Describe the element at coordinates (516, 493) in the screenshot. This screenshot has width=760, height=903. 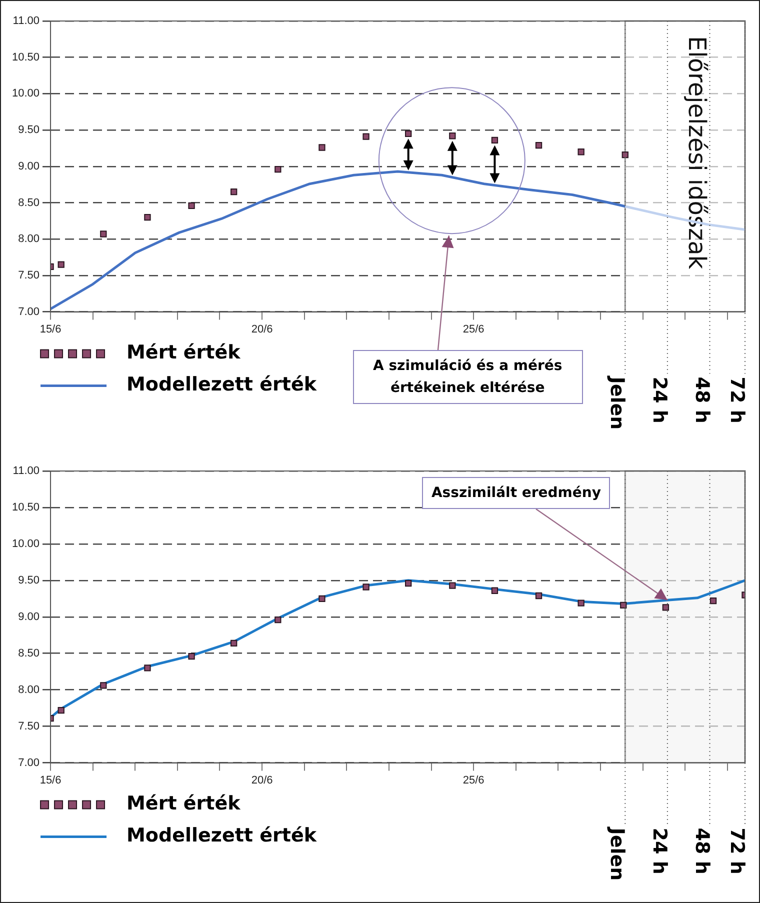
I see `annotation: Asszimilált eredmény` at that location.